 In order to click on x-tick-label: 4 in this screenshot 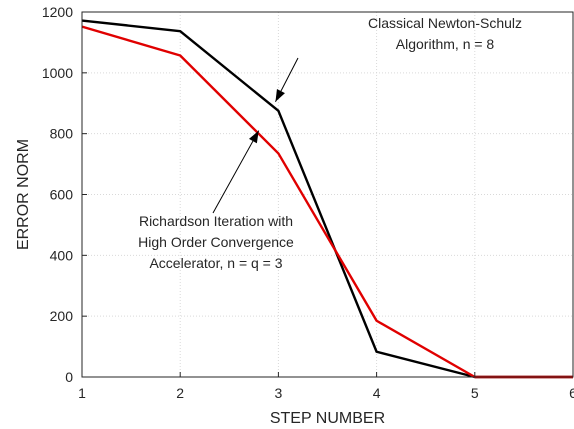, I will do `click(377, 393)`.